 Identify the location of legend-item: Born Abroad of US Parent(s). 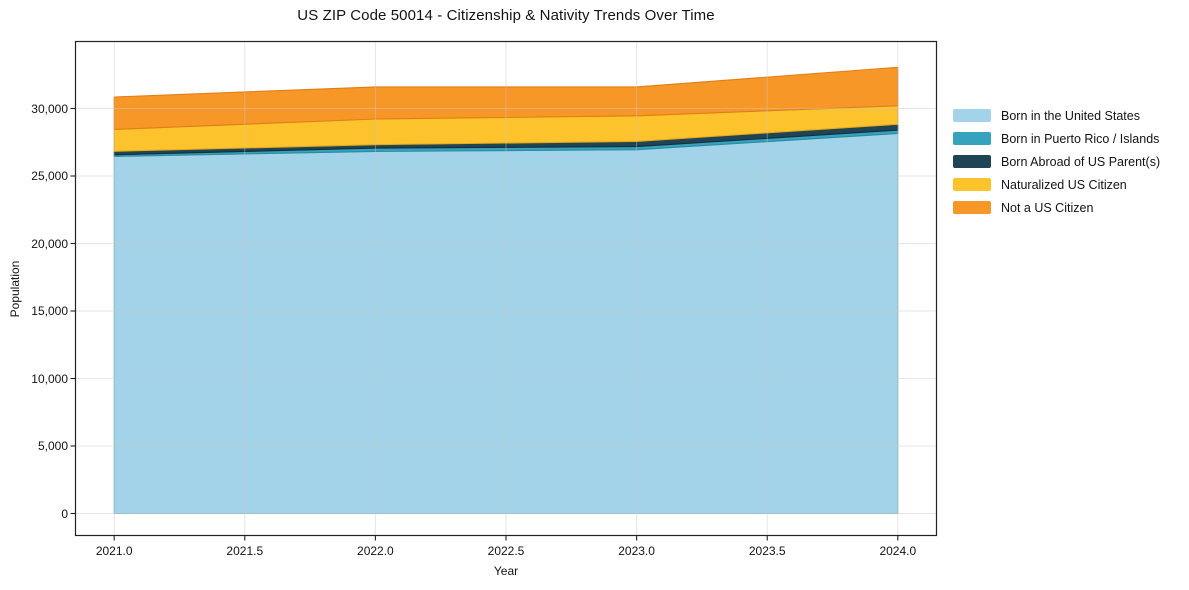
(1056, 161).